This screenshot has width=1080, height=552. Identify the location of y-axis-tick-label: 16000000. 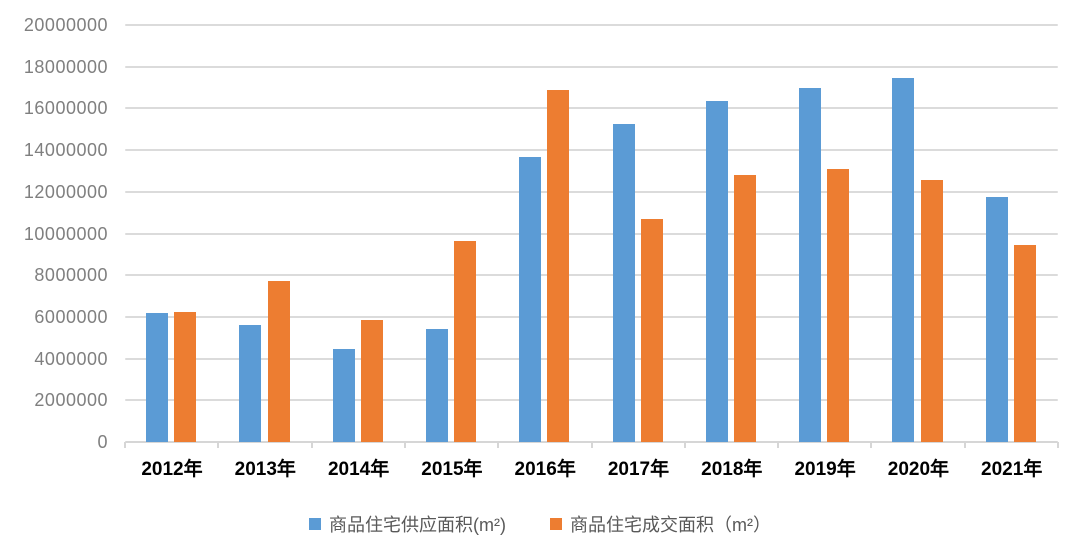
(65, 108).